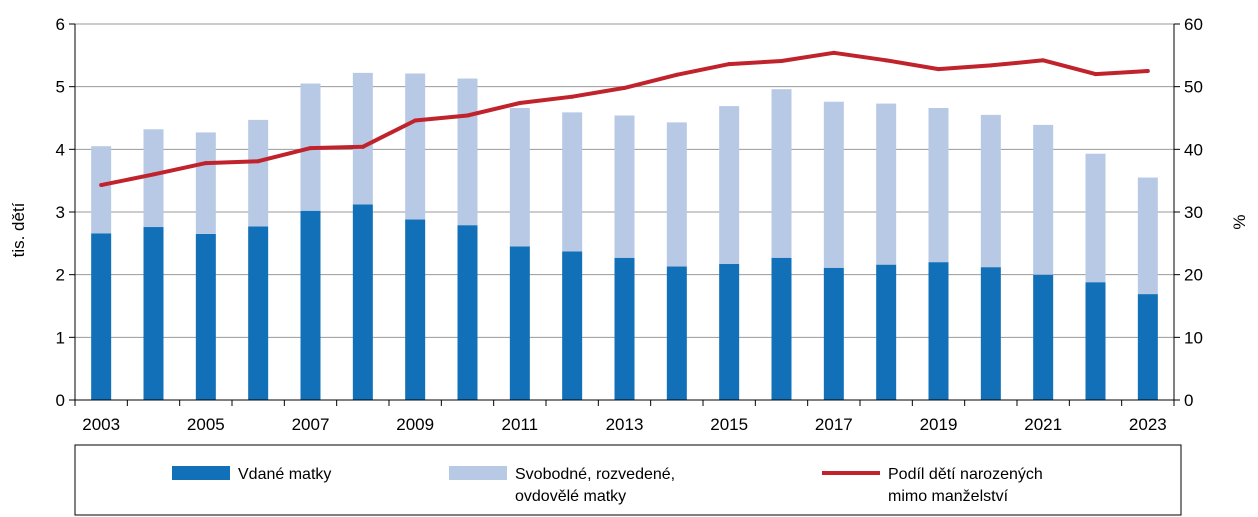 The width and height of the screenshot is (1258, 517). I want to click on y2-tick-label: 20, so click(1193, 275).